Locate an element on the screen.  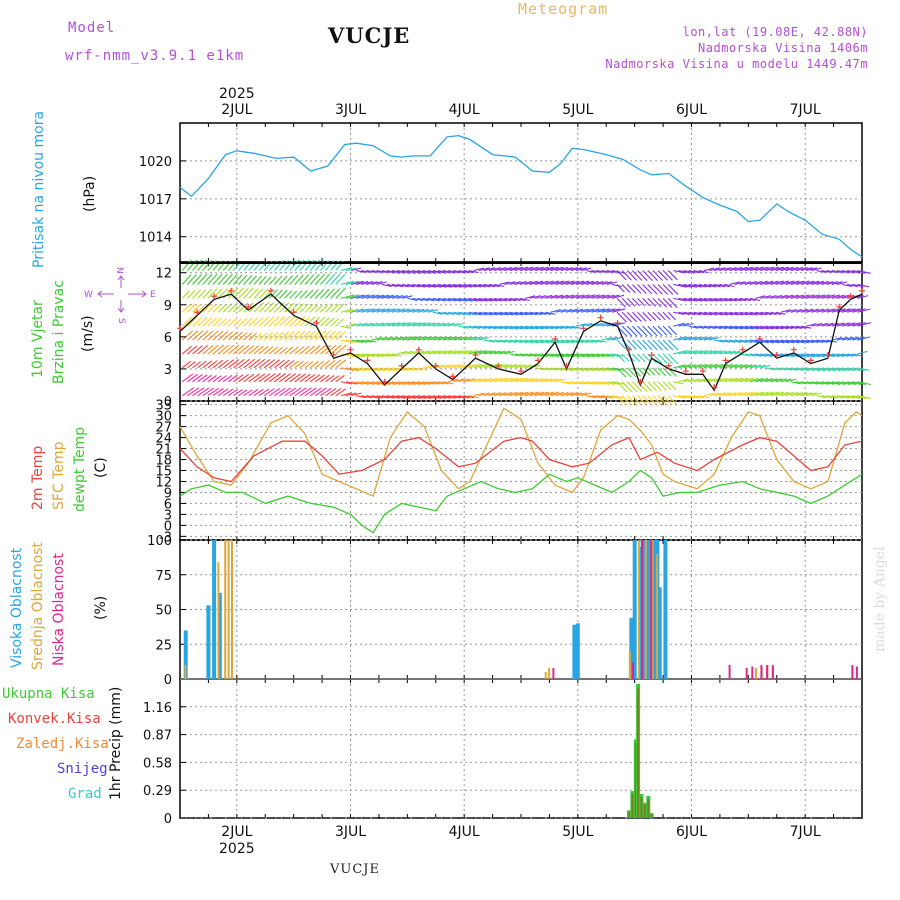
y-tick-label: 33 is located at coordinates (163, 406).